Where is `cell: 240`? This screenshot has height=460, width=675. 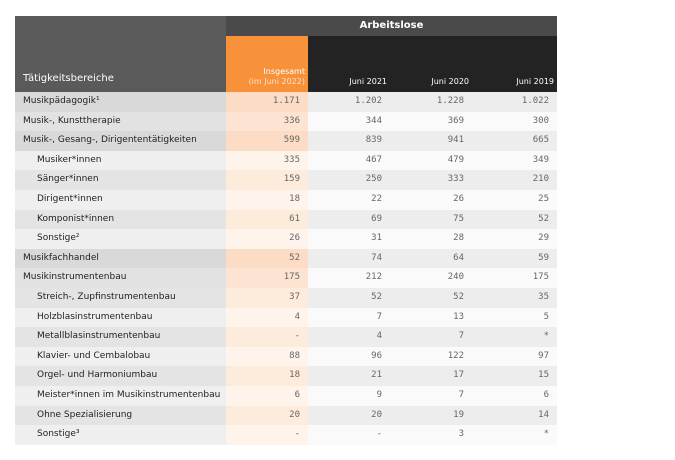
cell: 240 is located at coordinates (431, 278).